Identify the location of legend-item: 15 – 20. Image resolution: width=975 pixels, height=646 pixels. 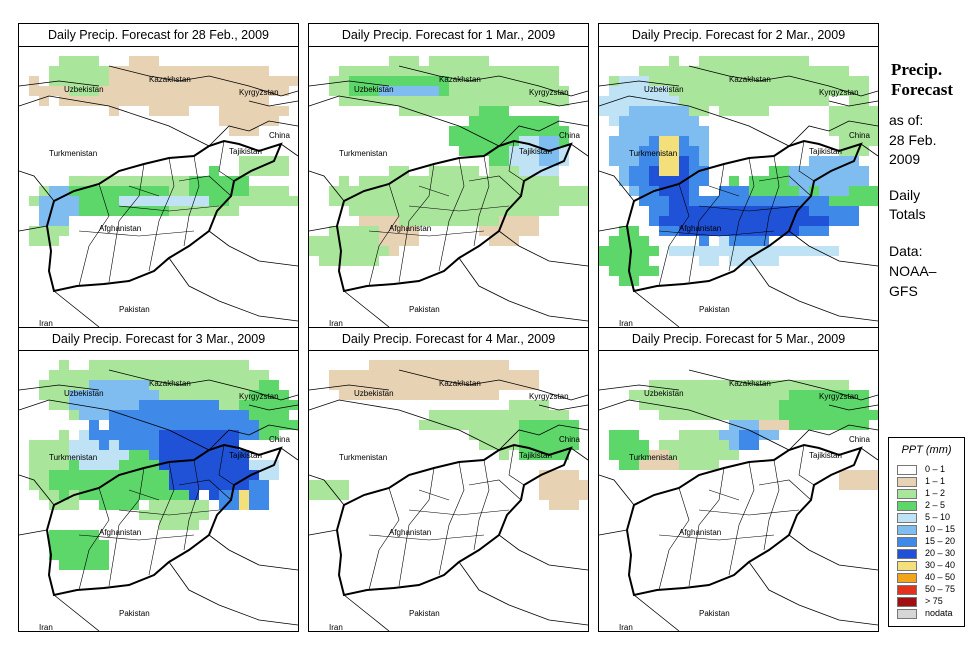
(930, 542).